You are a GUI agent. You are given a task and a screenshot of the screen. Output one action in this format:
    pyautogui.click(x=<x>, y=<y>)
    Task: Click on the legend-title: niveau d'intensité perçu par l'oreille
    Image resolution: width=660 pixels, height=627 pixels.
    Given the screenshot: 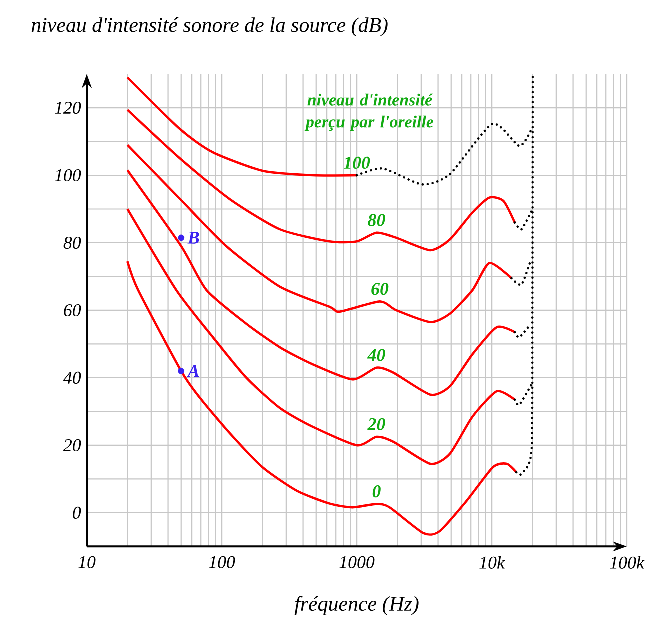 What is the action you would take?
    pyautogui.click(x=369, y=113)
    